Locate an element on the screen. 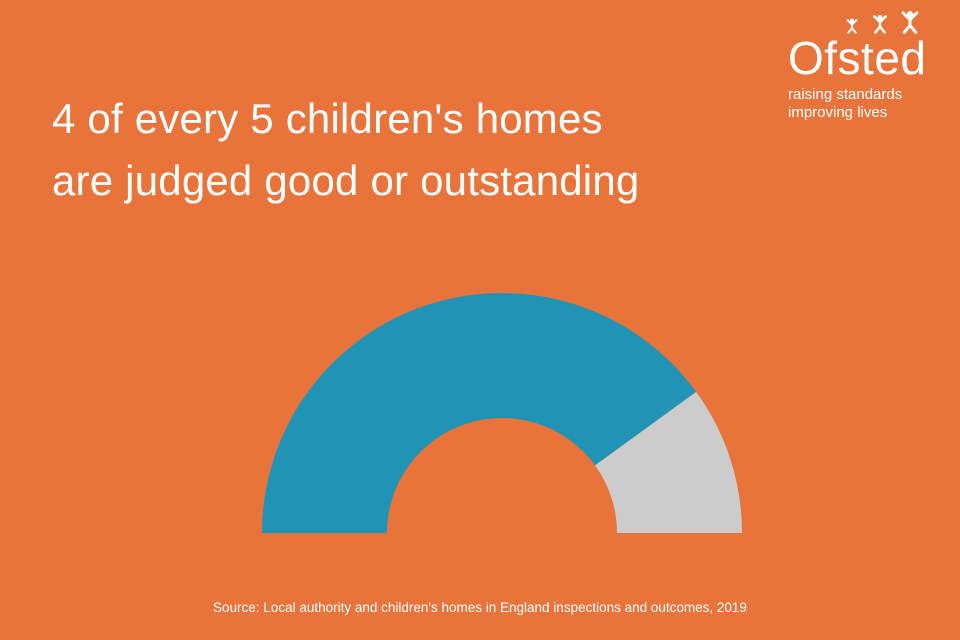 Image resolution: width=960 pixels, height=640 pixels. ofsted-tagline: raising standards improving lives is located at coordinates (863, 104).